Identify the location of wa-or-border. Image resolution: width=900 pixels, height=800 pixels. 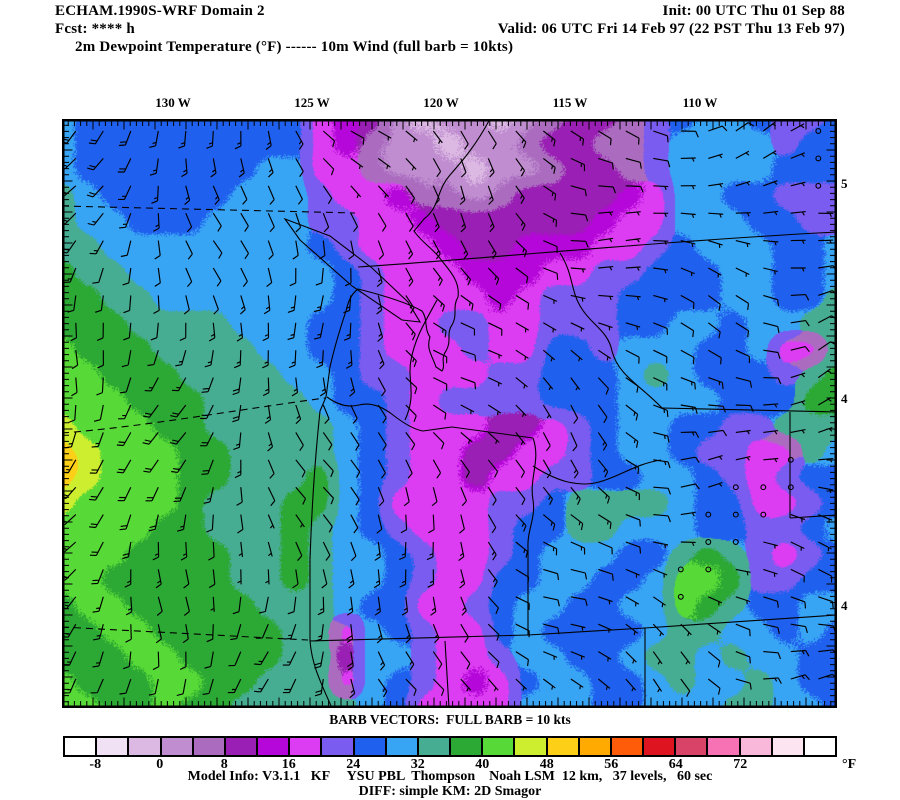
(430, 417).